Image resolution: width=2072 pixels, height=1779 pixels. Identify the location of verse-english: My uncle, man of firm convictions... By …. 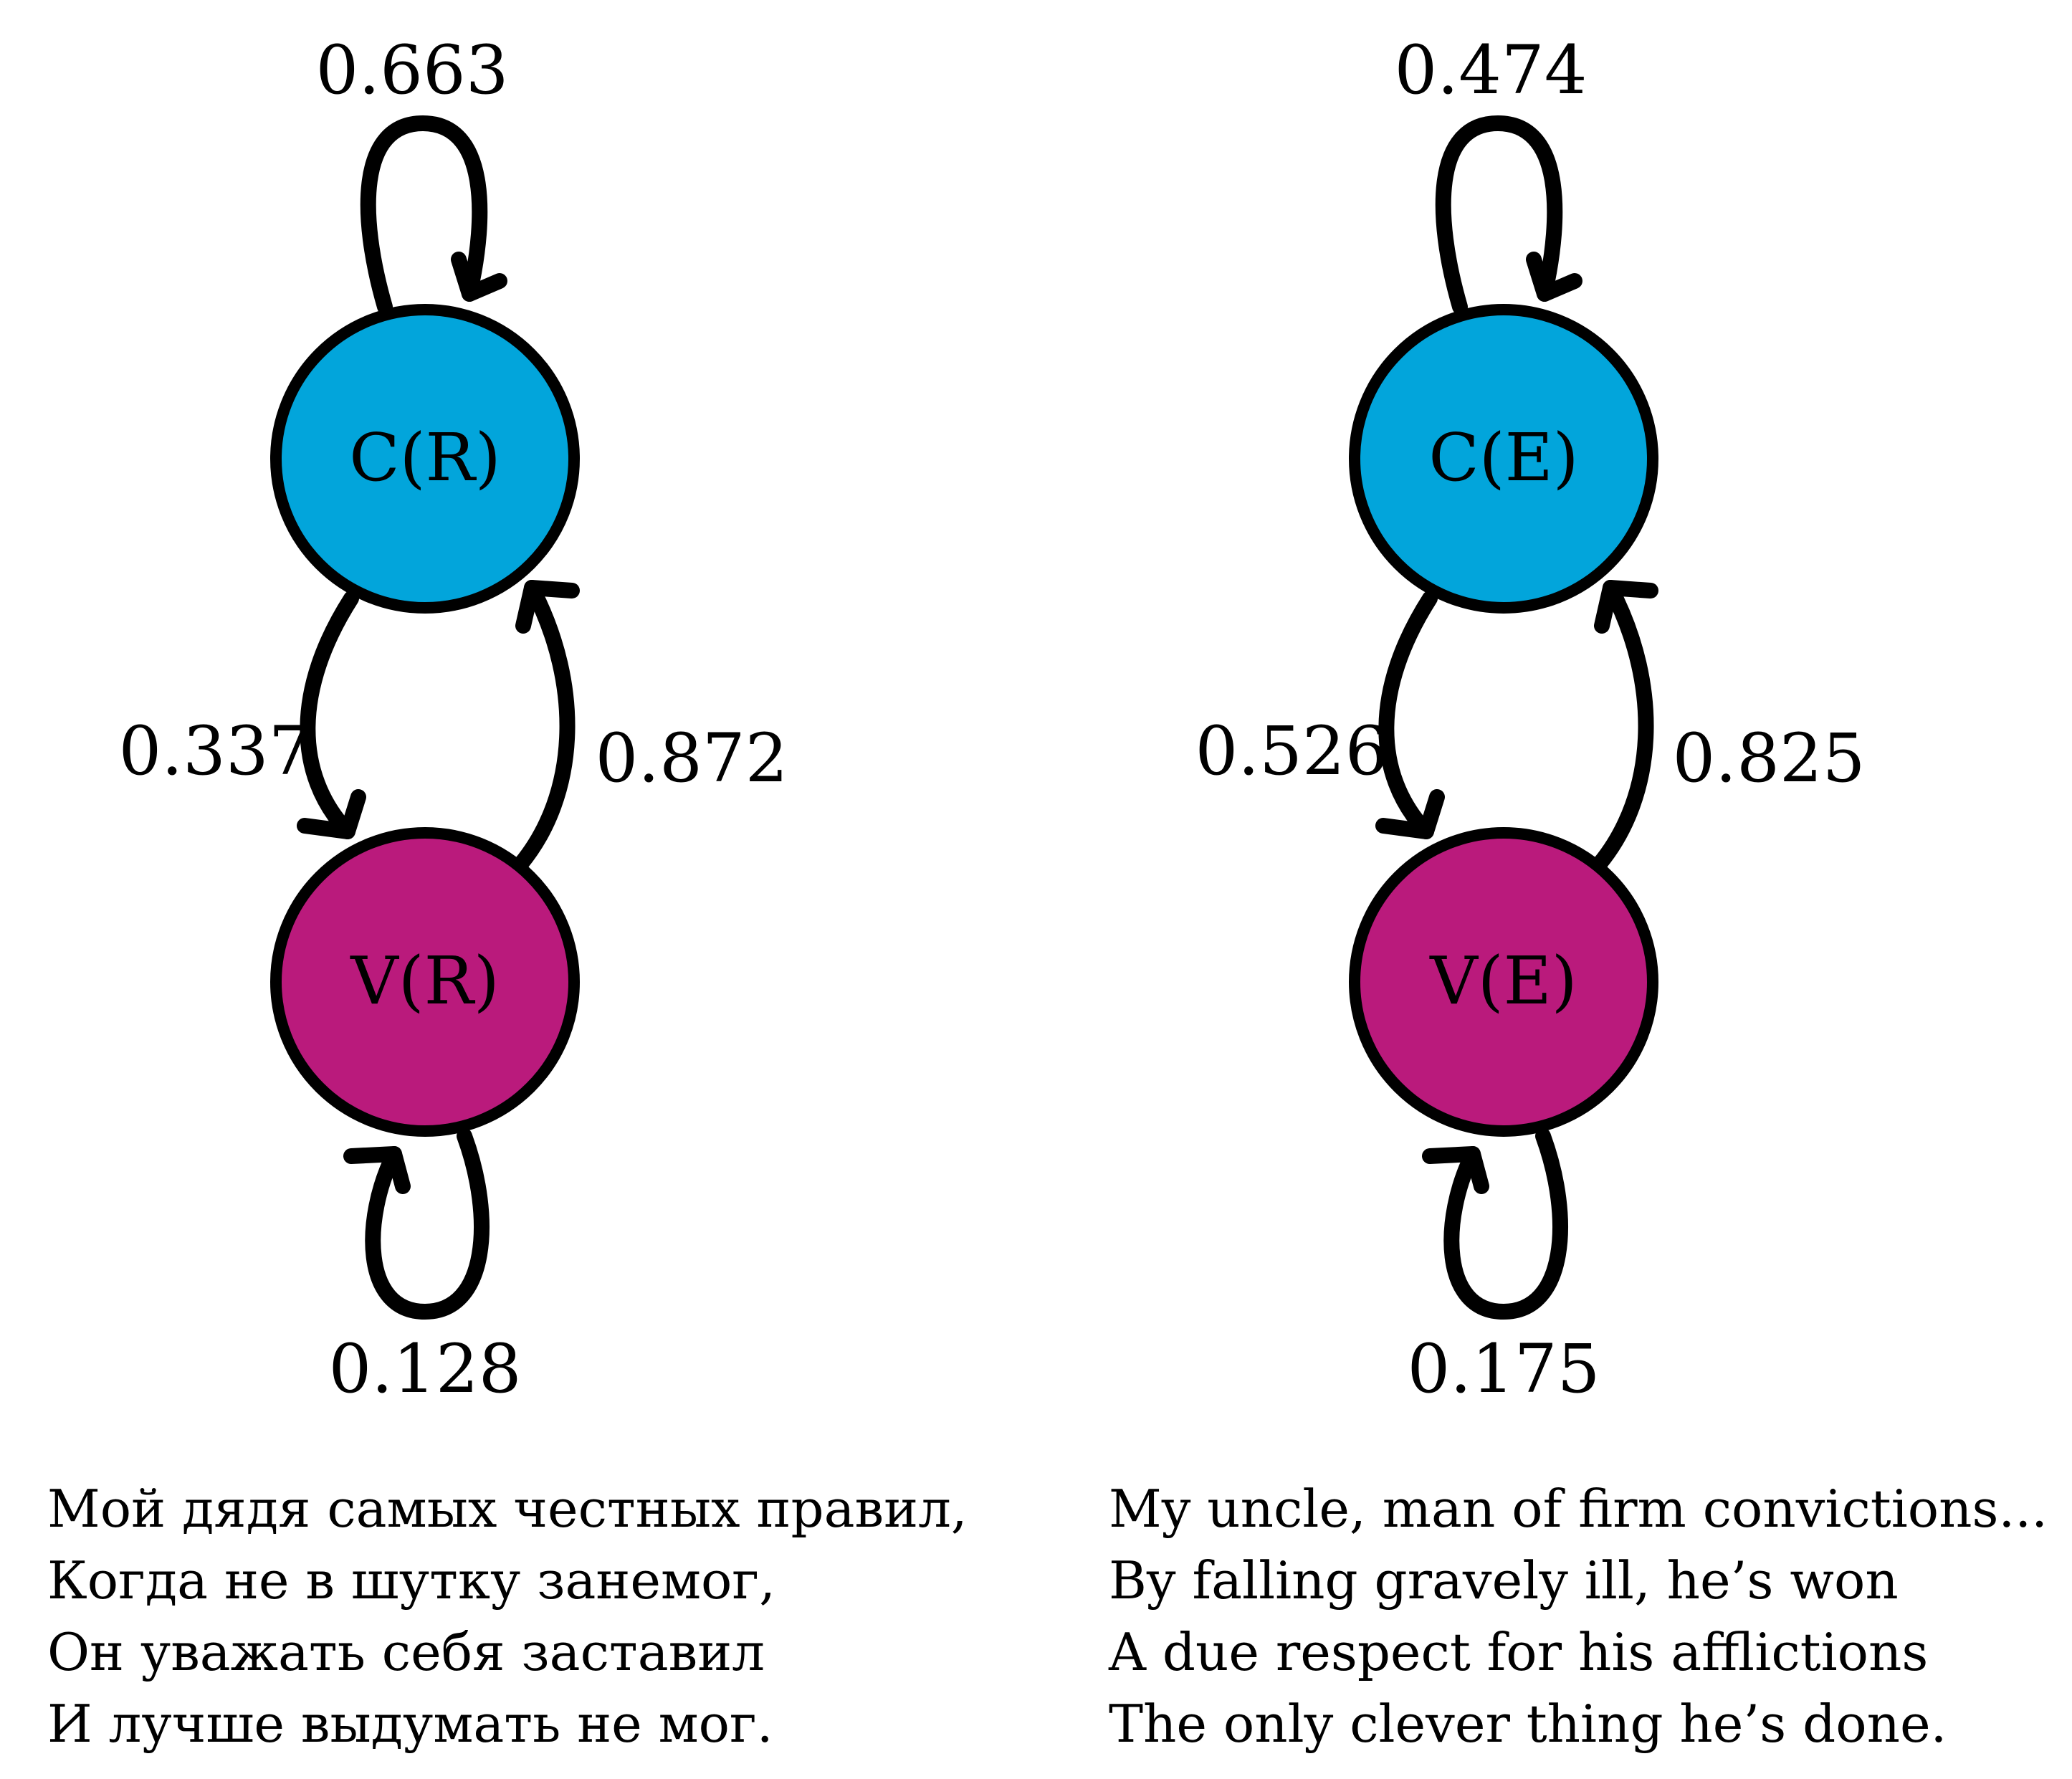
(1579, 1616).